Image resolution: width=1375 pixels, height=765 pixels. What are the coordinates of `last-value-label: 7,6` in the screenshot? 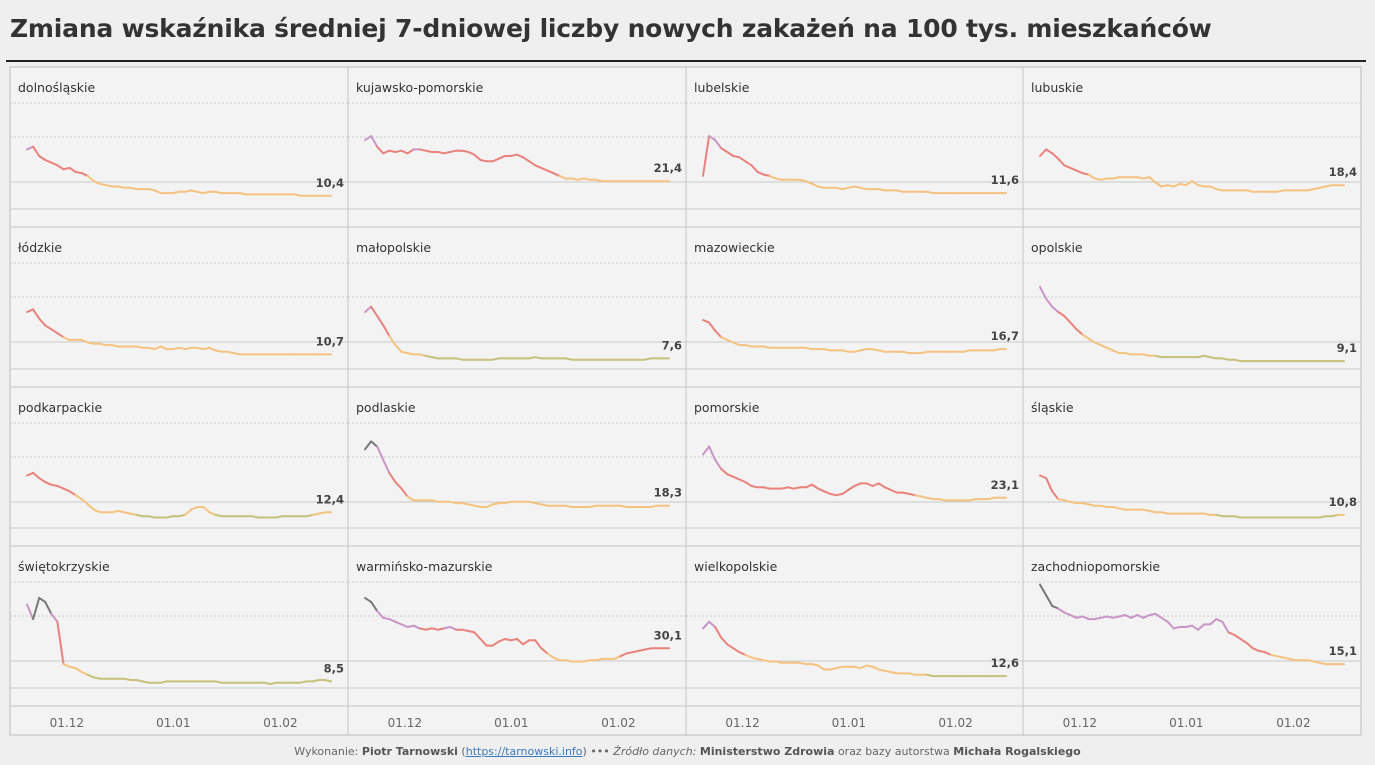 It's located at (672, 345).